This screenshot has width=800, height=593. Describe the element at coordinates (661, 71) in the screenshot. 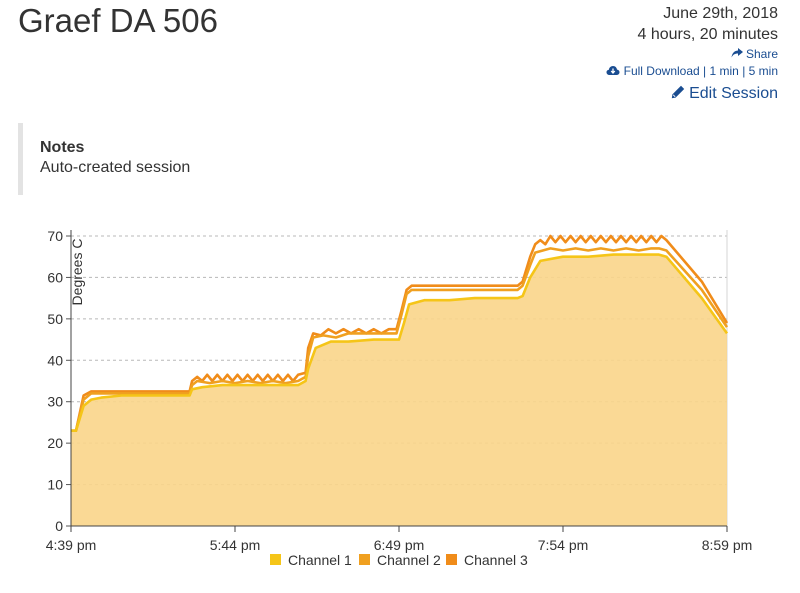

I see `full-download-label: Full Download` at that location.